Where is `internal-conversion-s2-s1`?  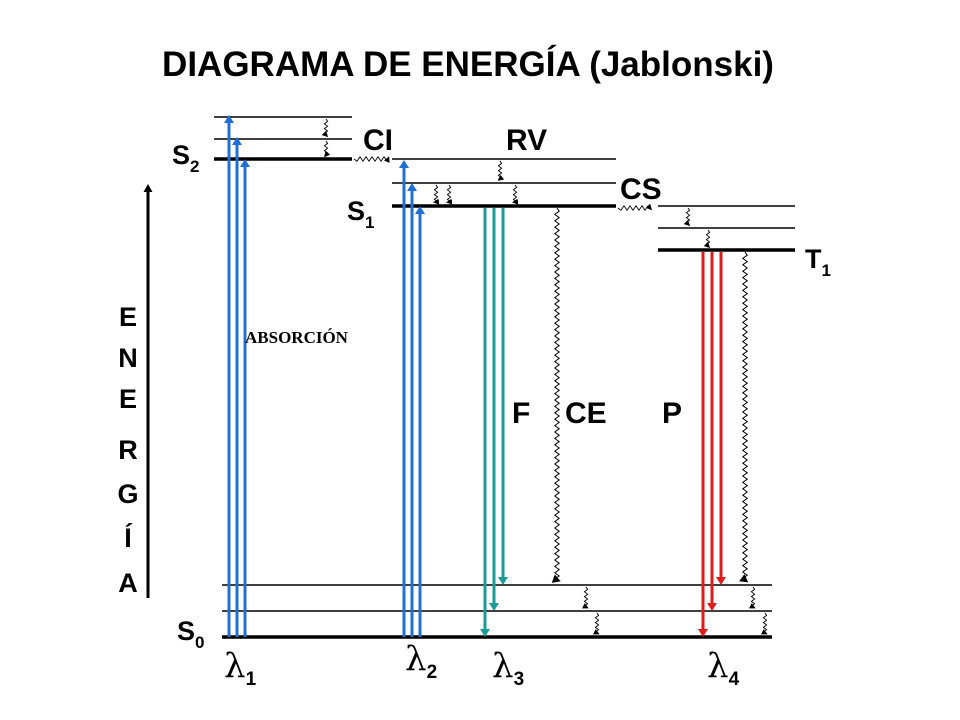
internal-conversion-s2-s1 is located at coordinates (371, 159).